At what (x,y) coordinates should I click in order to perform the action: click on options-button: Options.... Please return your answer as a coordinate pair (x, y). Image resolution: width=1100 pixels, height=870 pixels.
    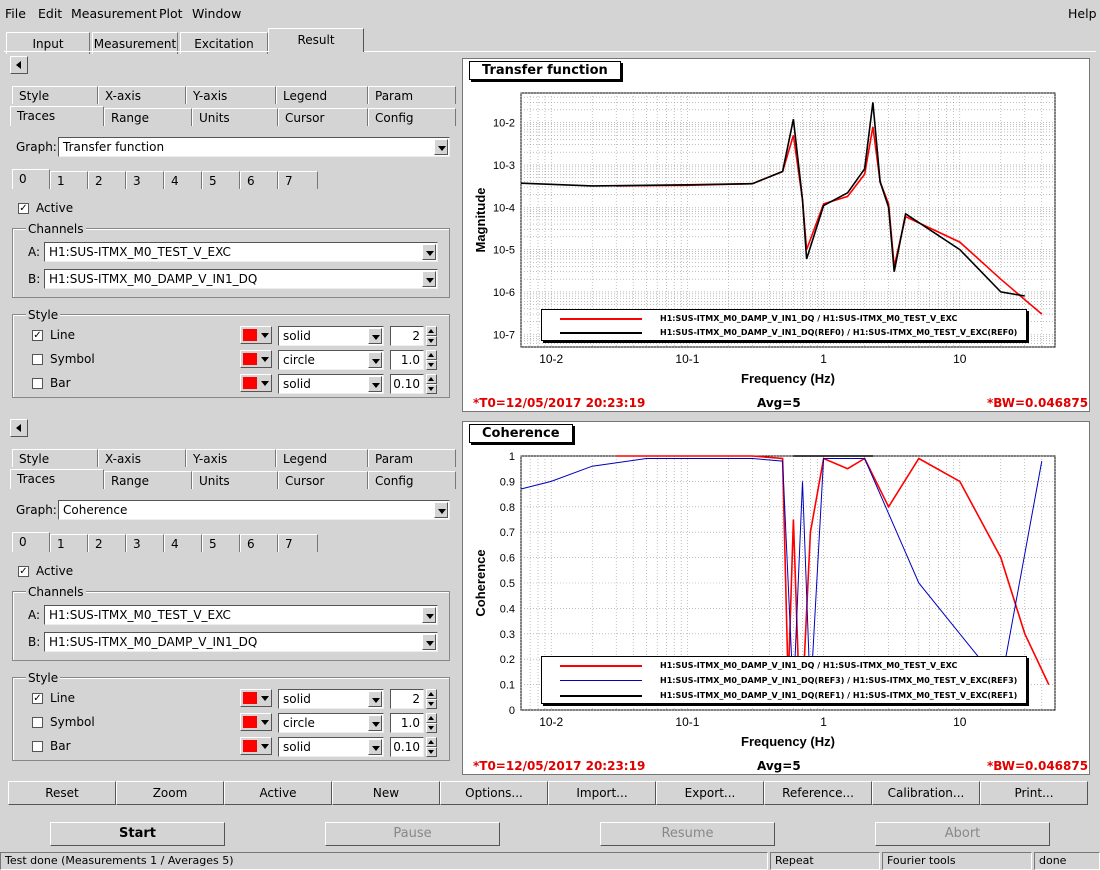
    Looking at the image, I should click on (494, 793).